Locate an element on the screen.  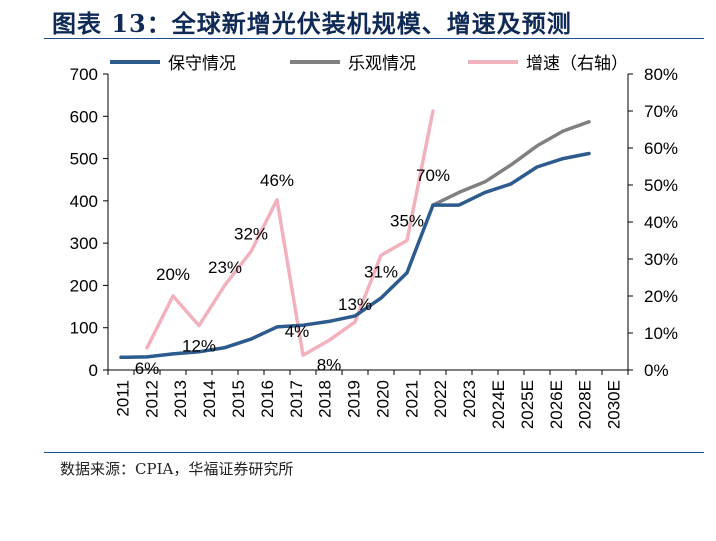
x-tick-label: 2021 is located at coordinates (411, 399).